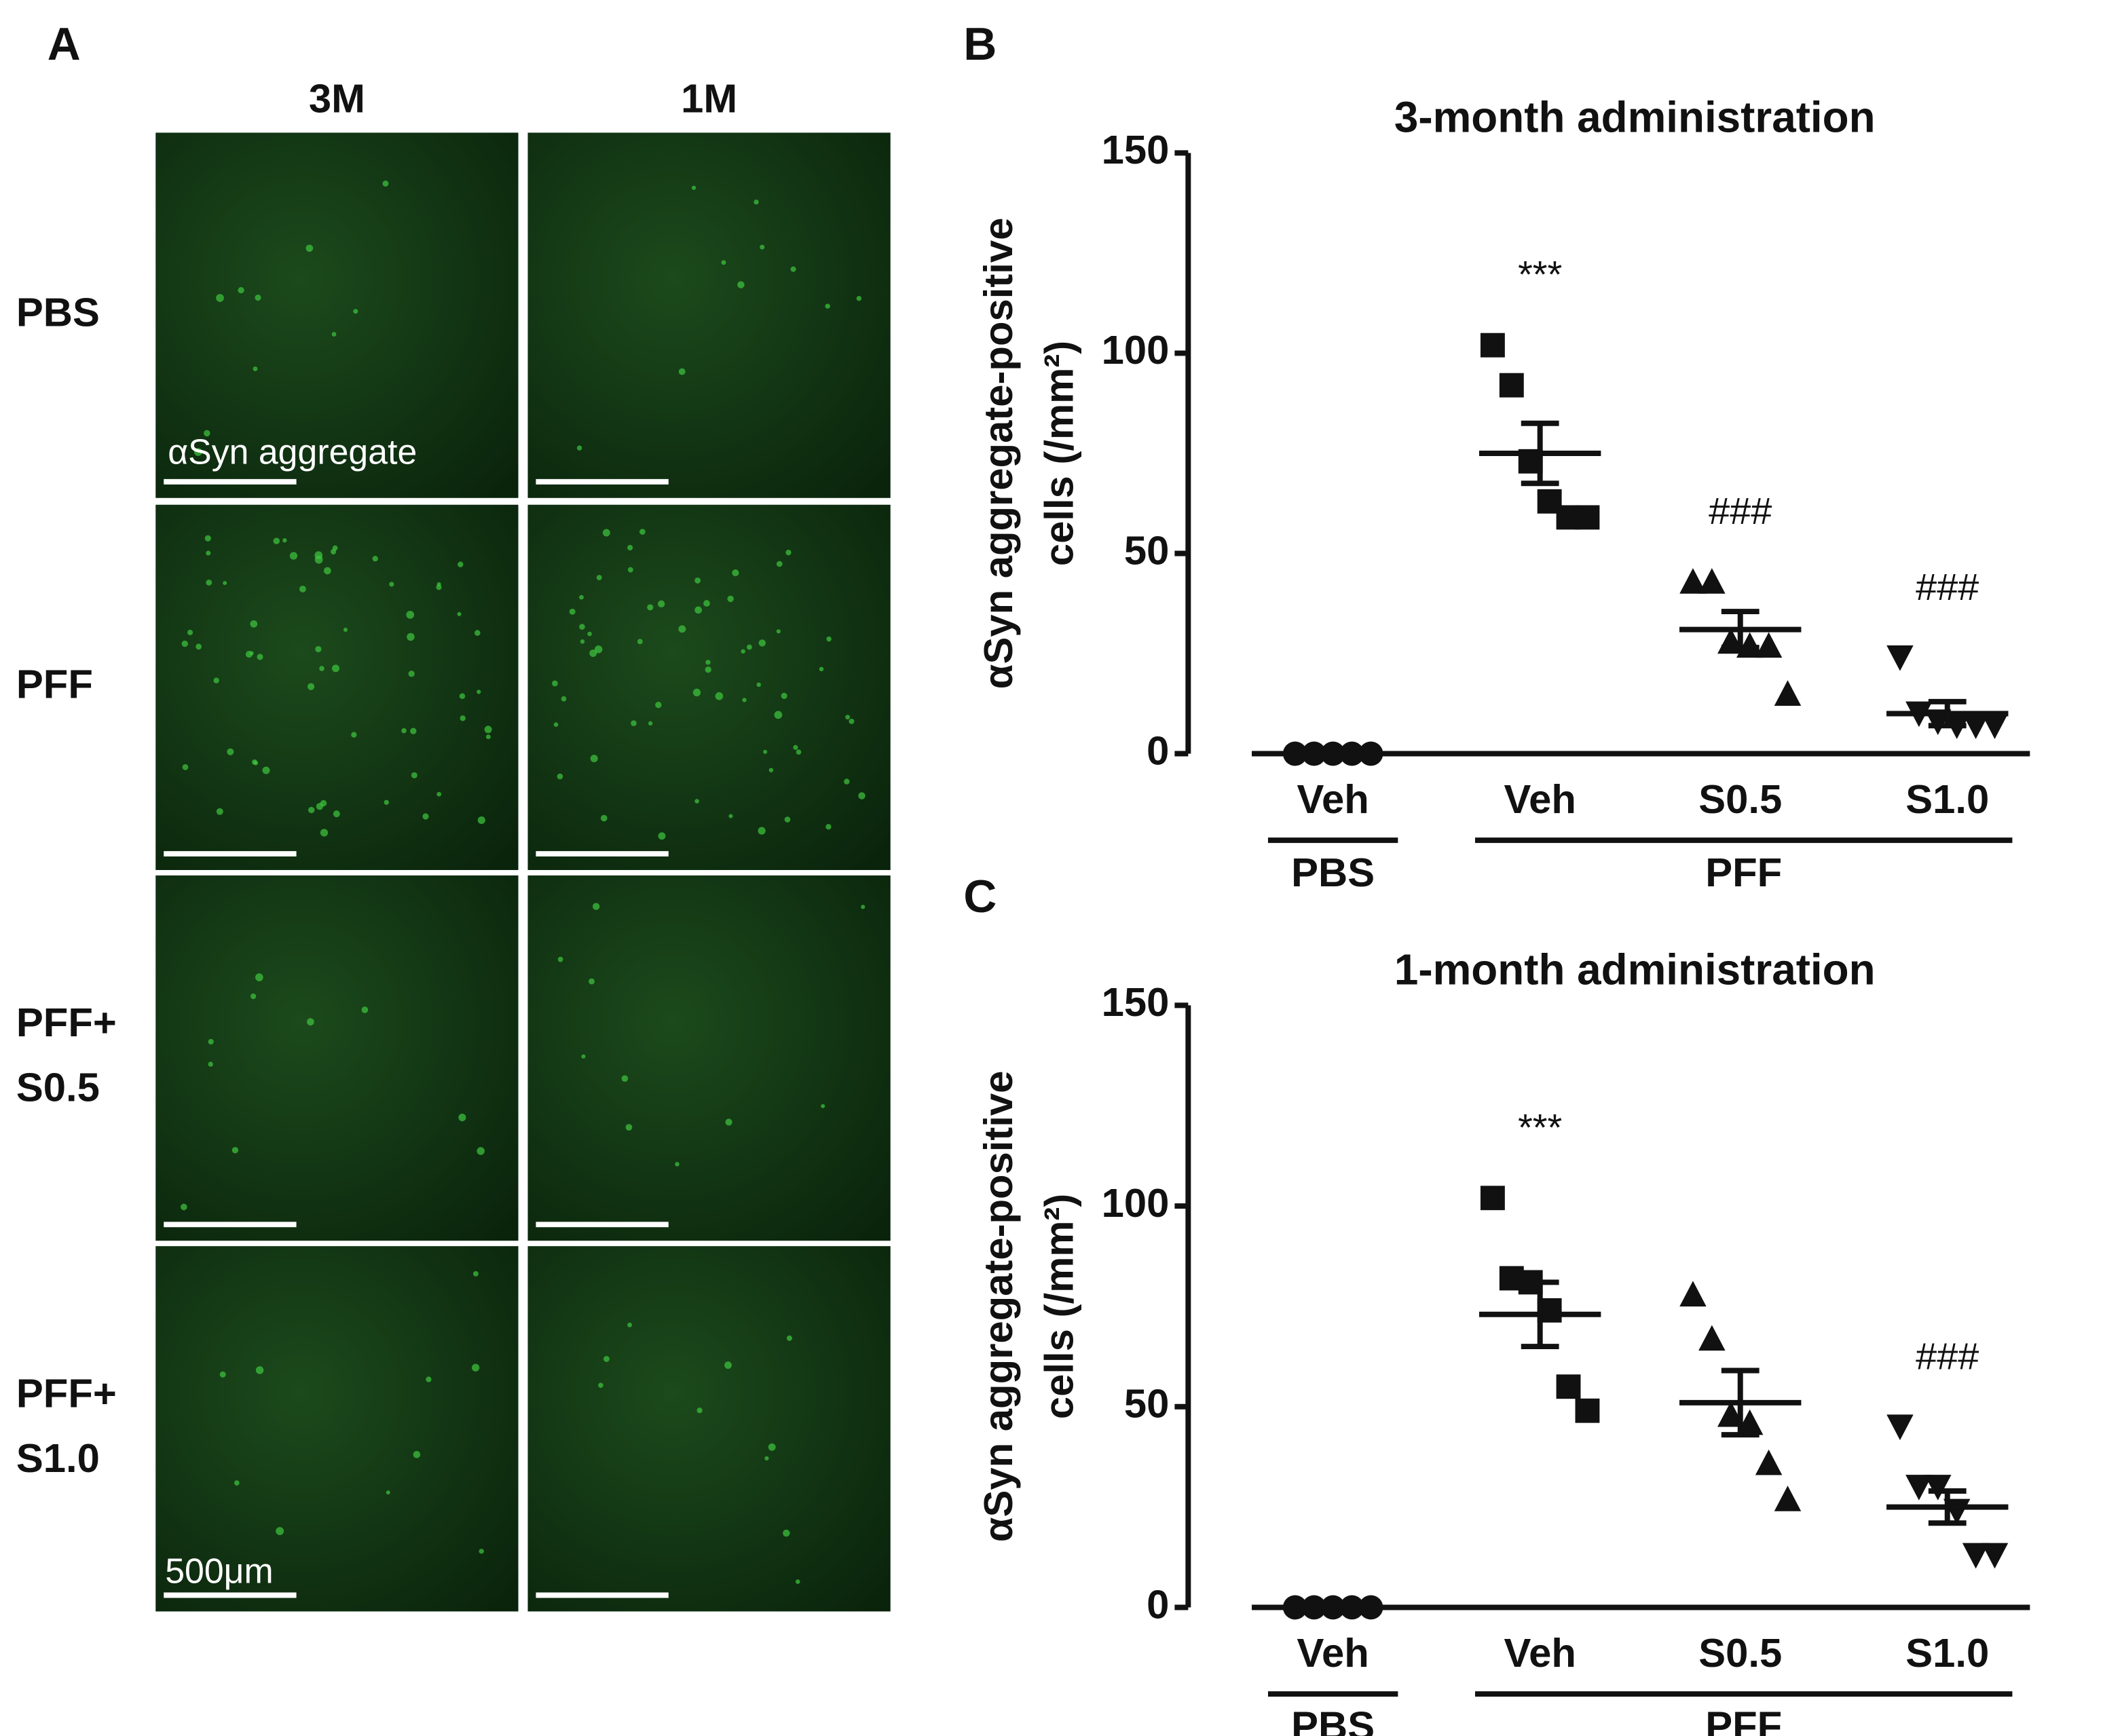 The width and height of the screenshot is (2103, 1736). I want to click on column-label: 1M, so click(709, 98).